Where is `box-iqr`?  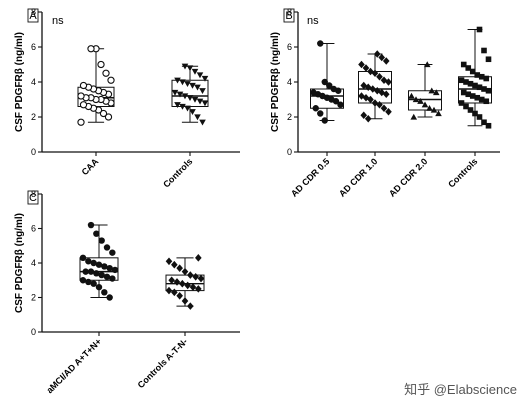 box-iqr is located at coordinates (425, 100).